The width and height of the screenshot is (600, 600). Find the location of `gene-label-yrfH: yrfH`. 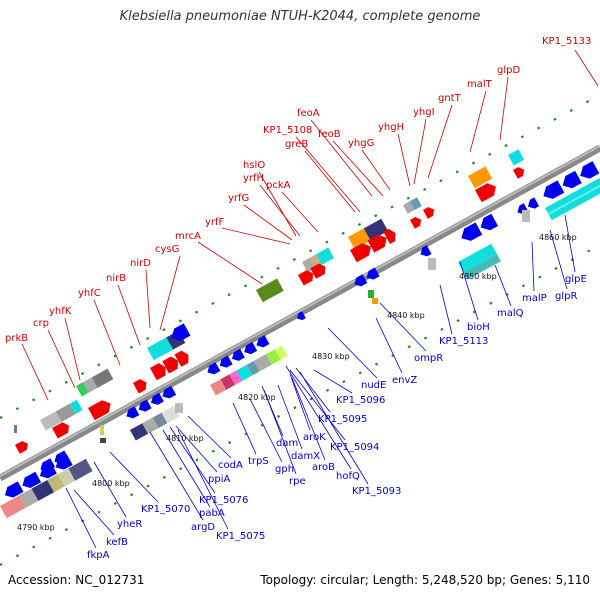

gene-label-yrfH: yrfH is located at coordinates (253, 178).